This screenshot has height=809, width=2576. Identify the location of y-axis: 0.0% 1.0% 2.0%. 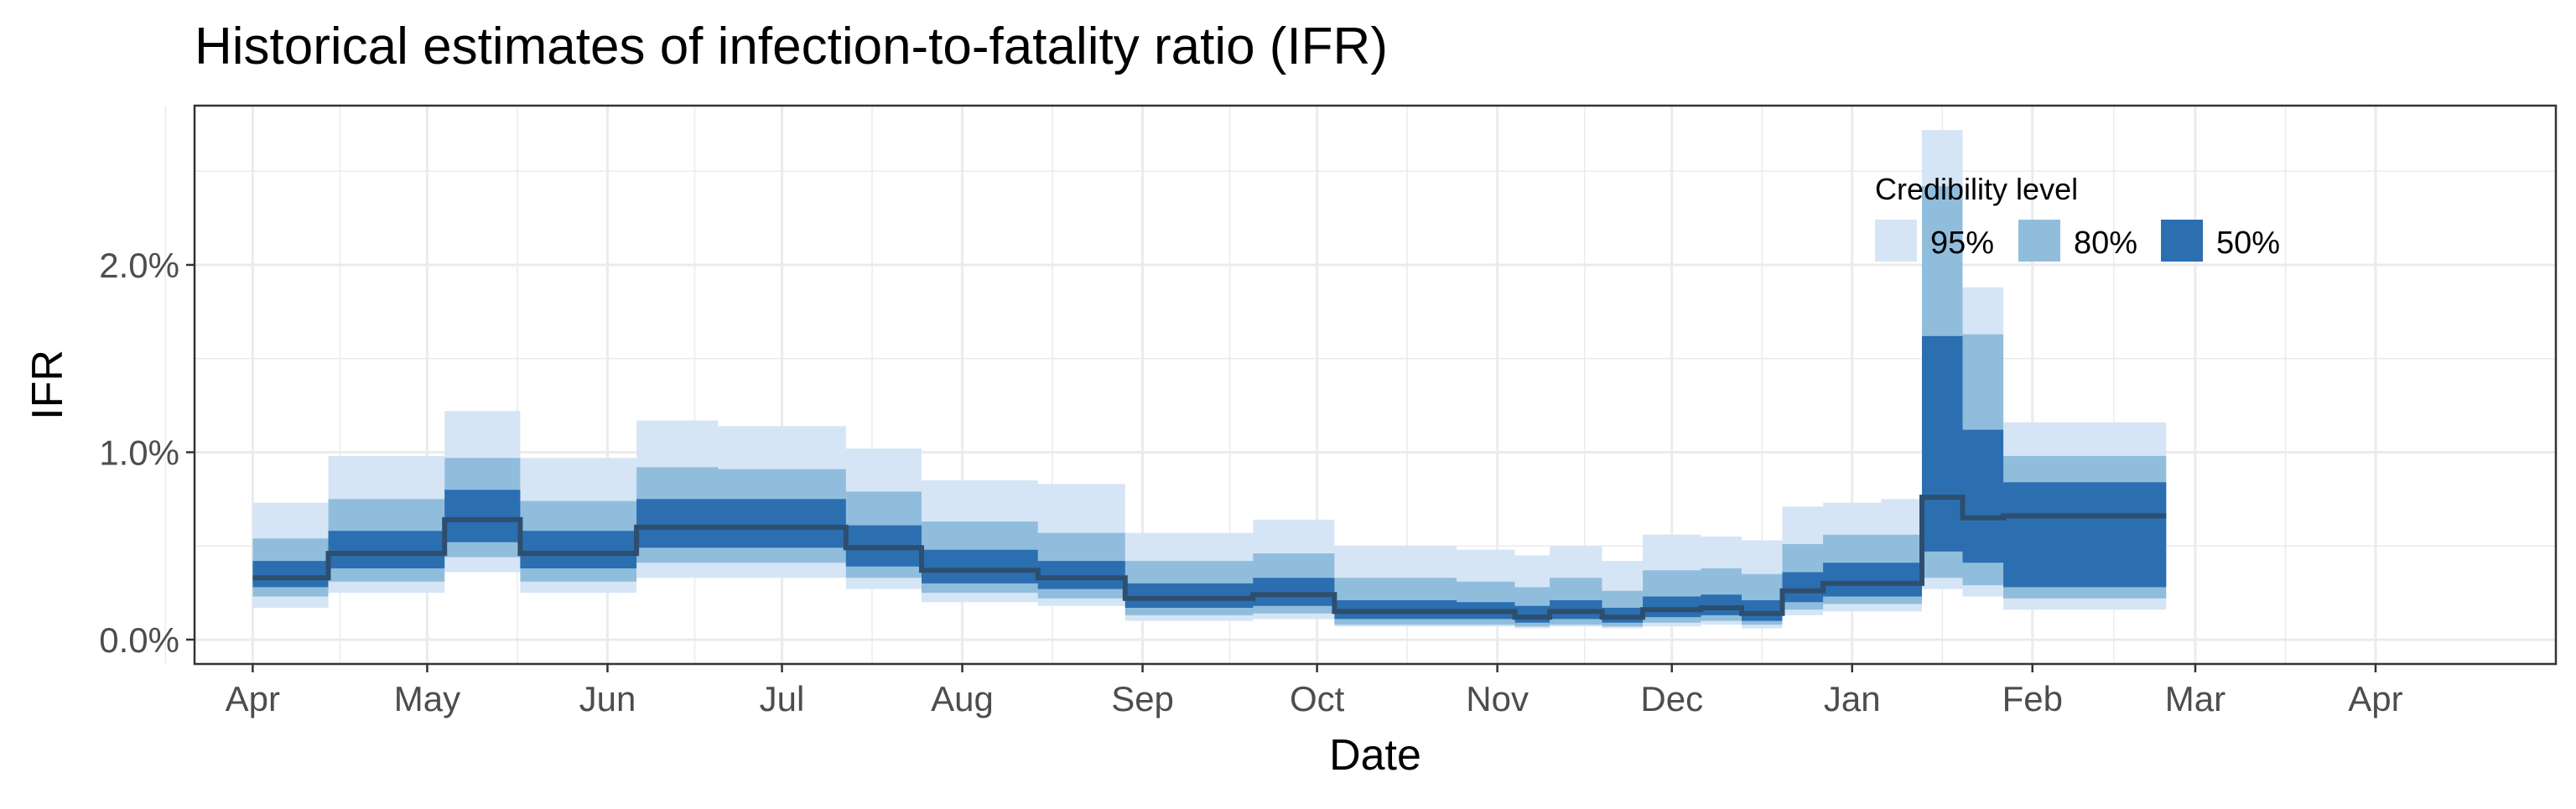
(147, 453).